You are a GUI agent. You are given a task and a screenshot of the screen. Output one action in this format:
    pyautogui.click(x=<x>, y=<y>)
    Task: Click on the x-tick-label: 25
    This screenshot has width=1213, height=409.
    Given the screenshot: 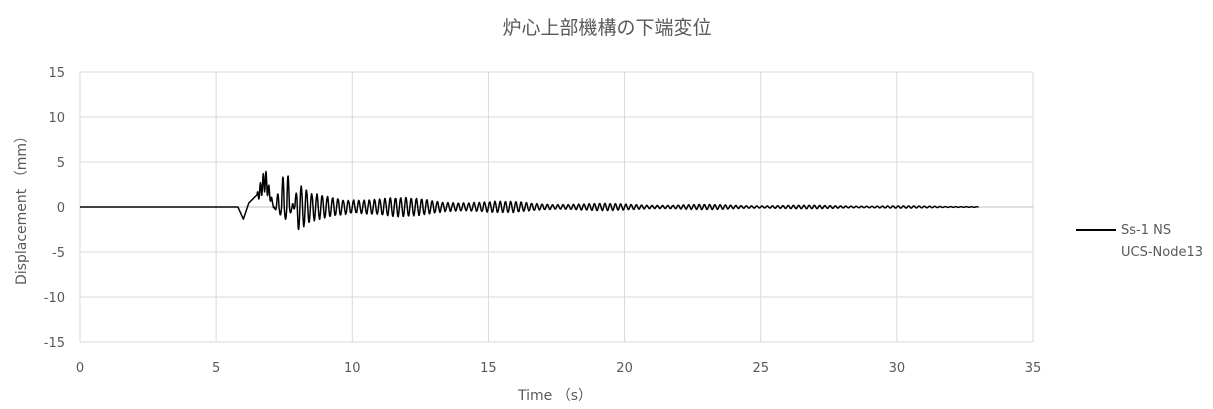 What is the action you would take?
    pyautogui.click(x=760, y=368)
    